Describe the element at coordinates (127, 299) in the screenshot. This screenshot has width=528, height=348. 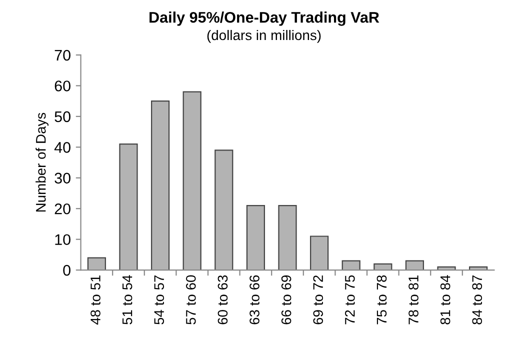
I see `x-tick-label: 51 to 54` at that location.